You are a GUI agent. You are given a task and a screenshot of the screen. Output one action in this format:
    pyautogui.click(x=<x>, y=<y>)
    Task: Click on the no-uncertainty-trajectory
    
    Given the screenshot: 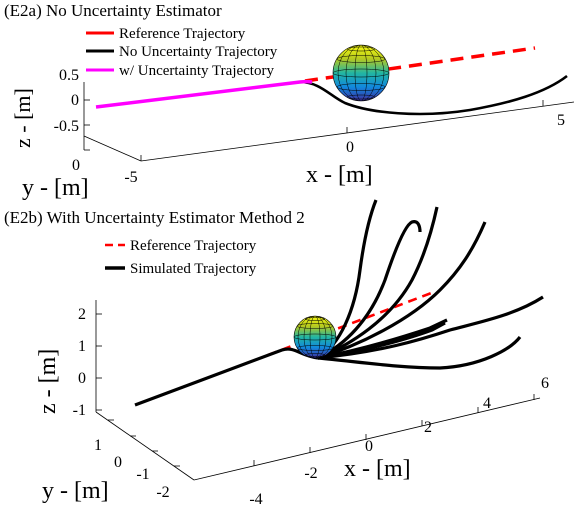 What is the action you would take?
    pyautogui.click(x=433, y=95)
    